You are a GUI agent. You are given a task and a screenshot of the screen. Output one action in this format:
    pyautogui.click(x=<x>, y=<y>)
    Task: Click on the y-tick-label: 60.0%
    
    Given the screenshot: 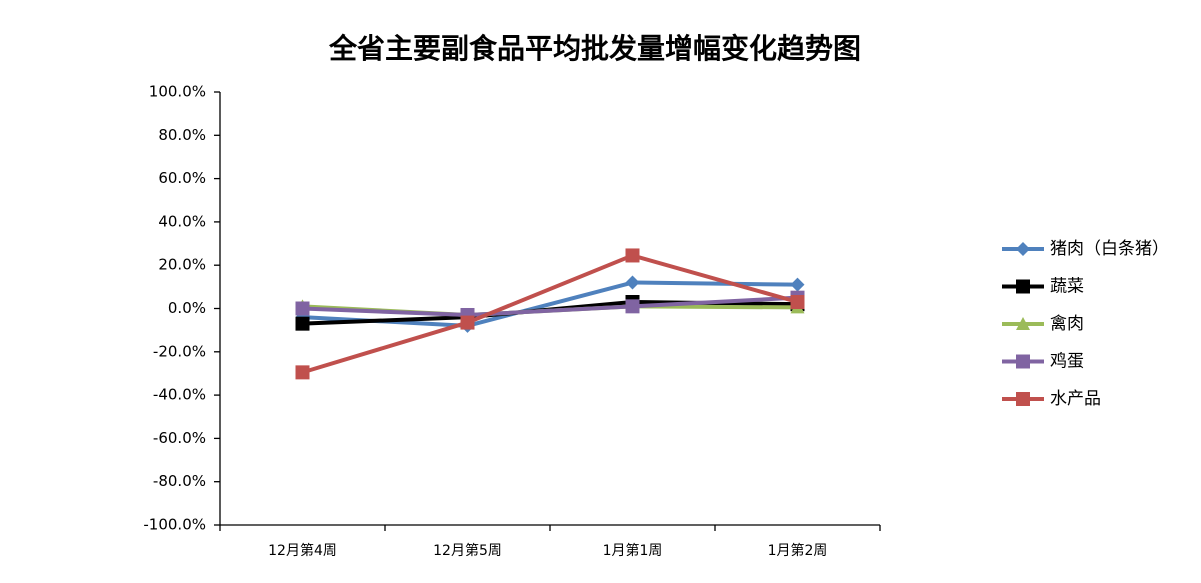 What is the action you would take?
    pyautogui.click(x=182, y=178)
    